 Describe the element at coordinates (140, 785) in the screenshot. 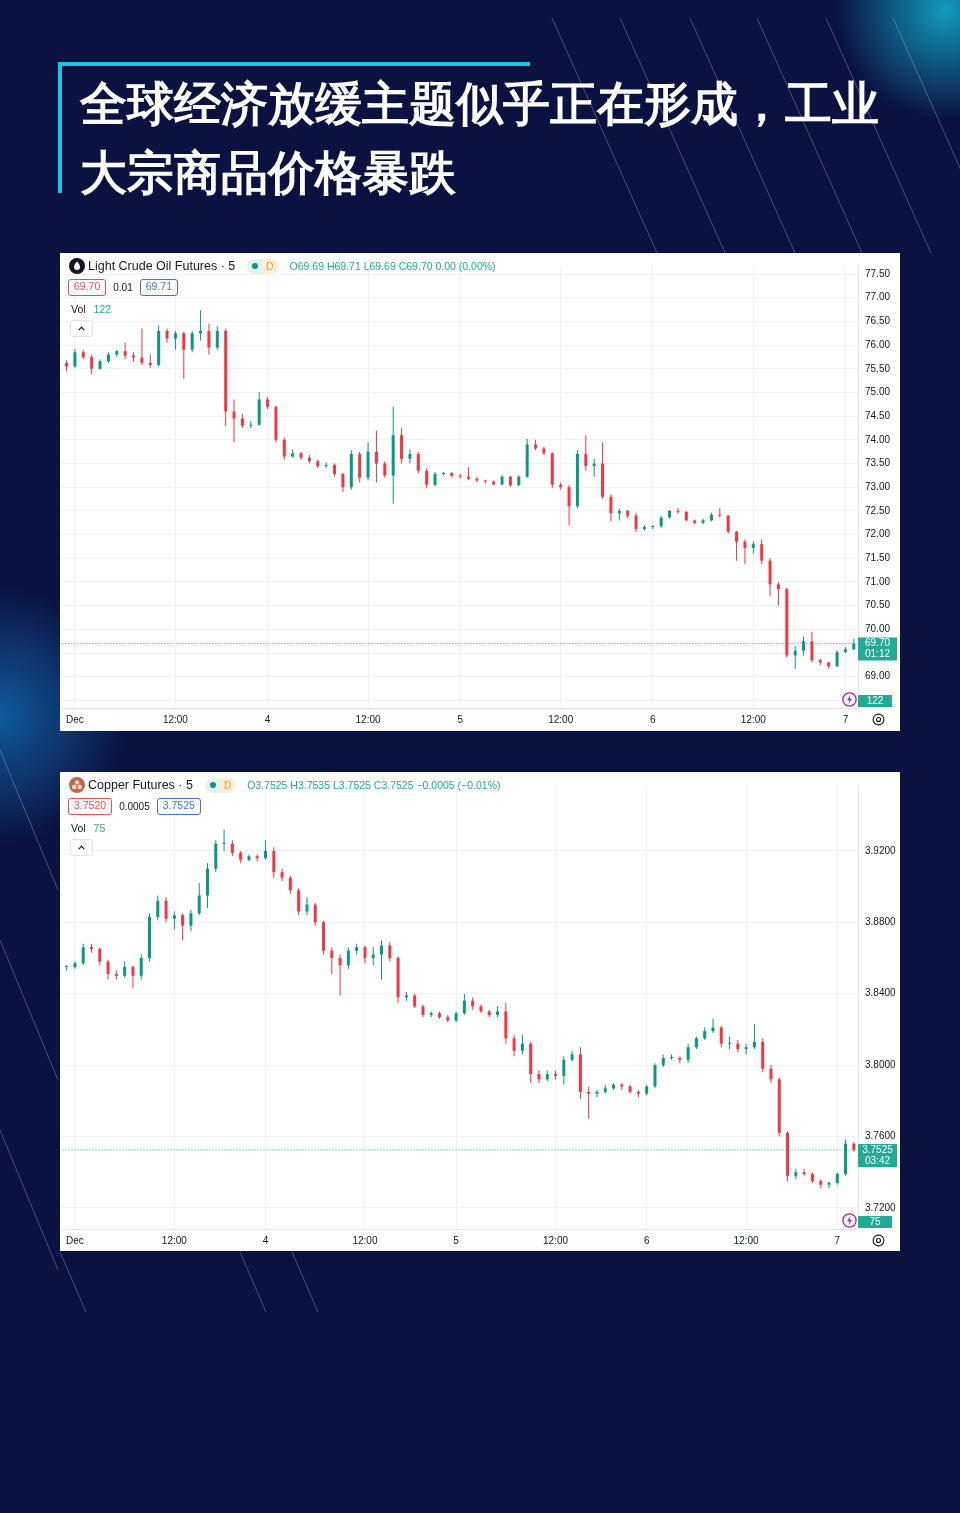

I see `chart-subtitle: Copper Futures · 5` at that location.